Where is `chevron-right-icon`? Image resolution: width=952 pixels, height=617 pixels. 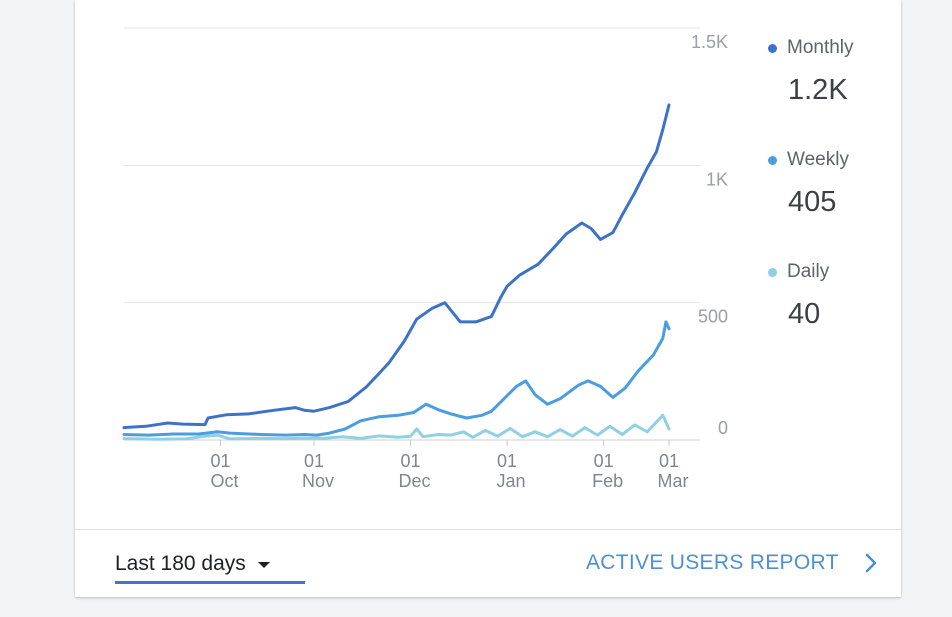 chevron-right-icon is located at coordinates (871, 563).